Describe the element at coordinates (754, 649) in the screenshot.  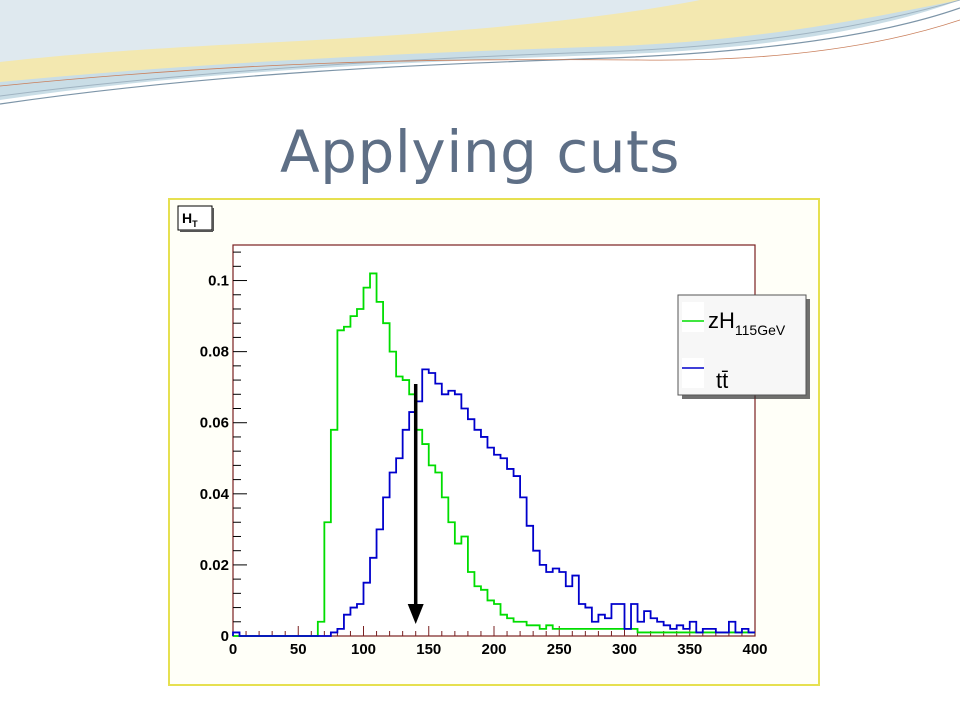
I see `x-tick-label: 400` at that location.